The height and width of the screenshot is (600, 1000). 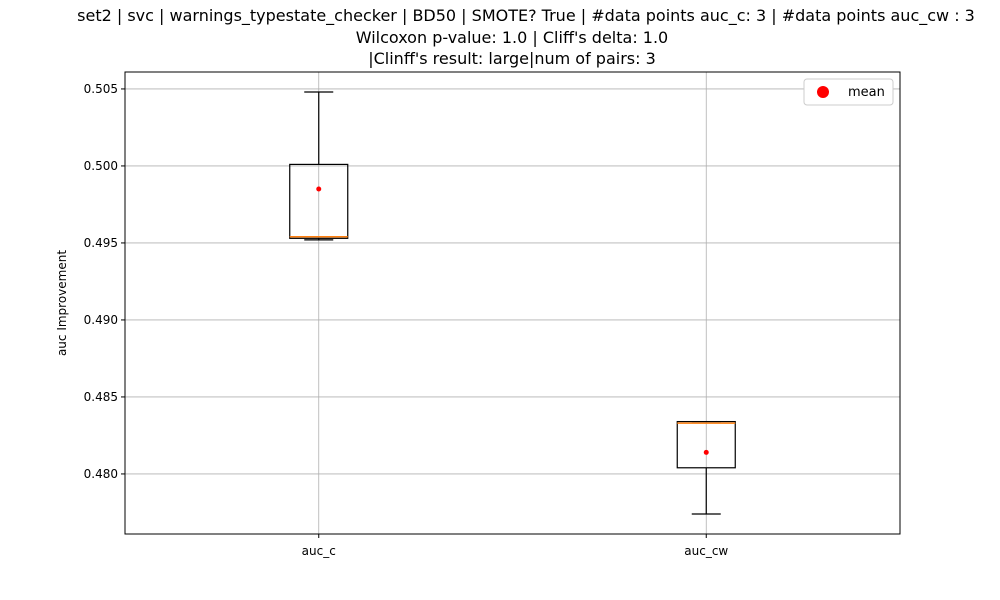 I want to click on legend: mean, so click(x=848, y=92).